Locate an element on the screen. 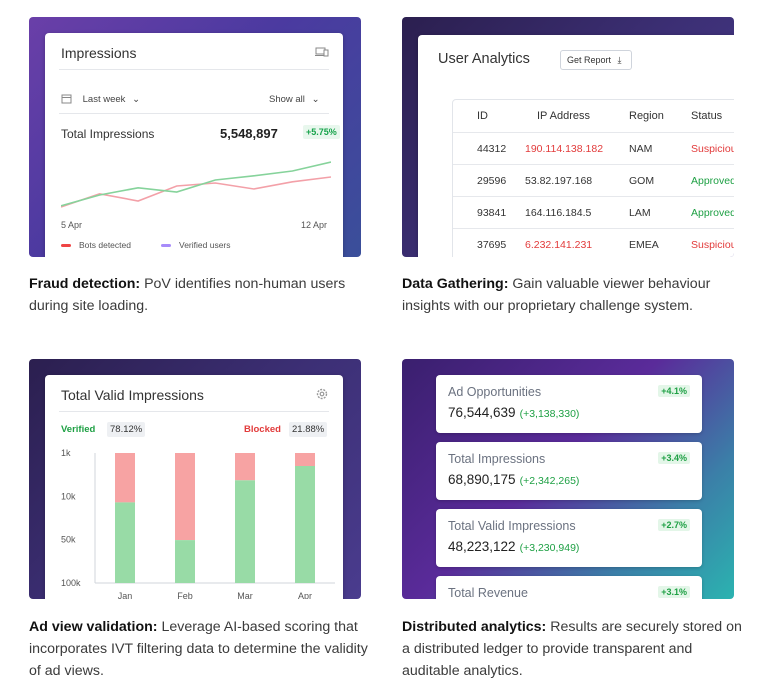  bar-blocked-mar is located at coordinates (245, 467).